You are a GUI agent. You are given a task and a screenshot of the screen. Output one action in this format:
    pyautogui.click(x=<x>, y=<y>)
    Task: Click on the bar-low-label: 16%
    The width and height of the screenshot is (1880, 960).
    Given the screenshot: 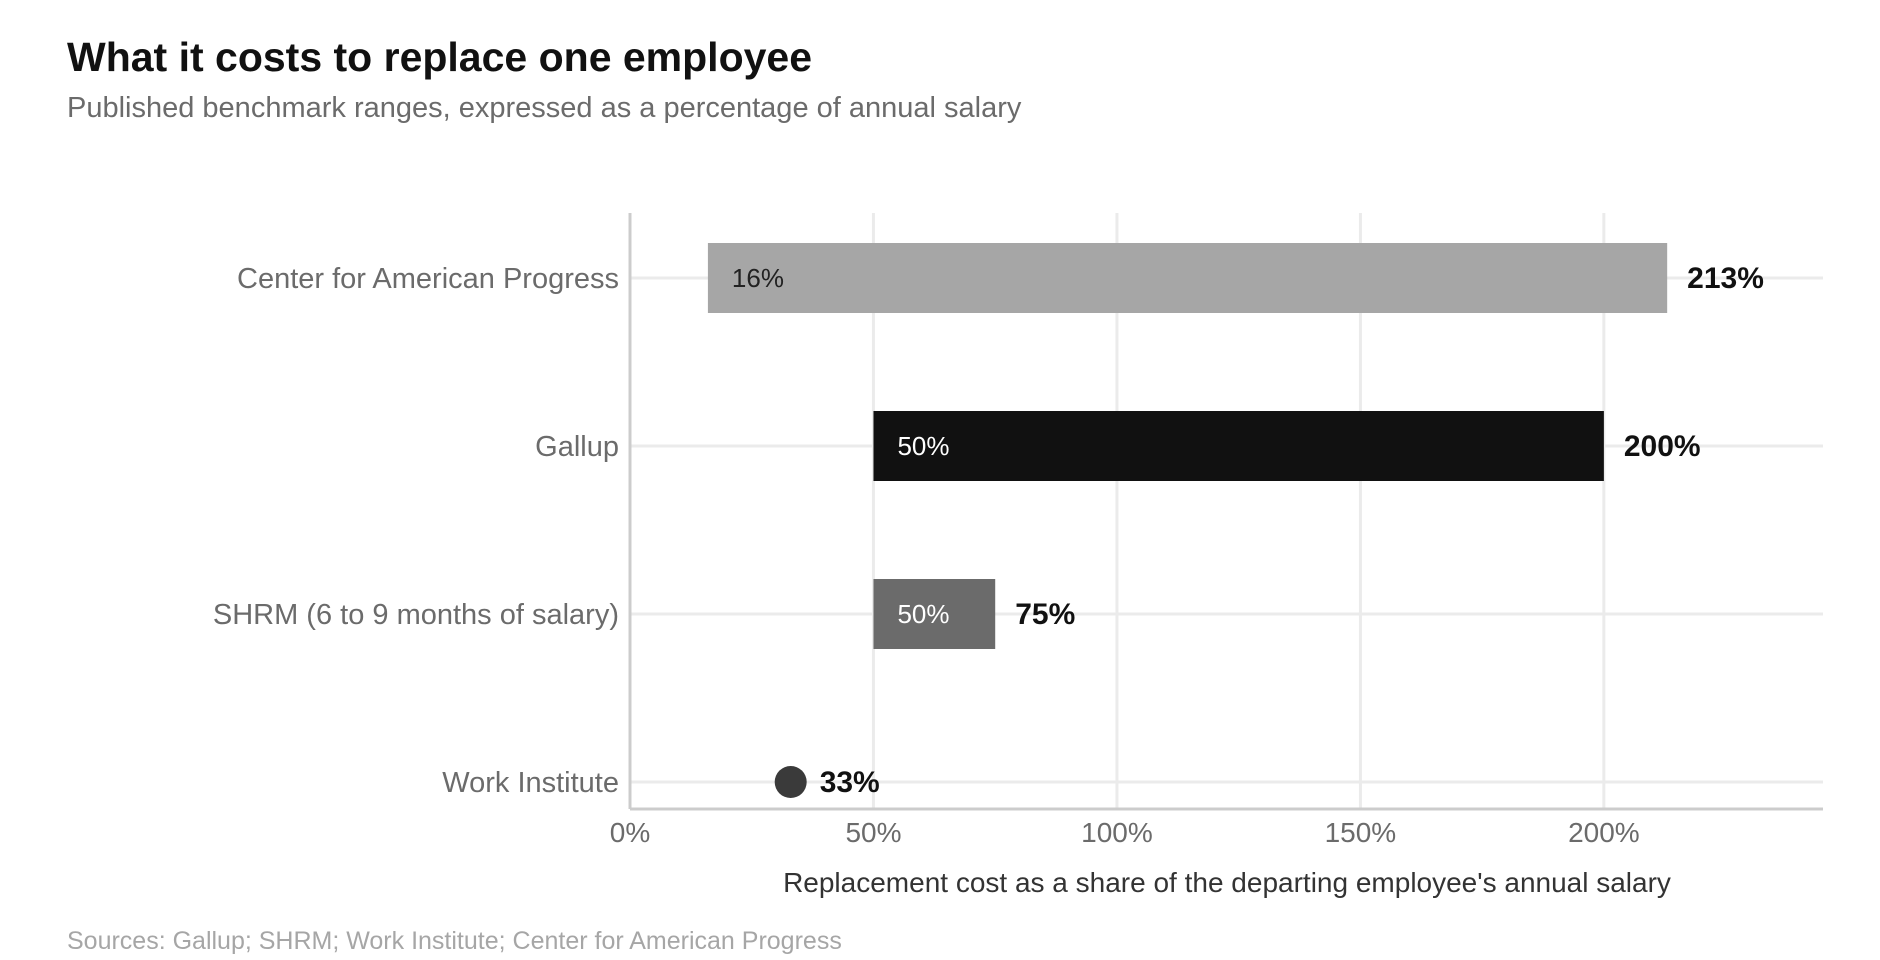 What is the action you would take?
    pyautogui.click(x=758, y=278)
    